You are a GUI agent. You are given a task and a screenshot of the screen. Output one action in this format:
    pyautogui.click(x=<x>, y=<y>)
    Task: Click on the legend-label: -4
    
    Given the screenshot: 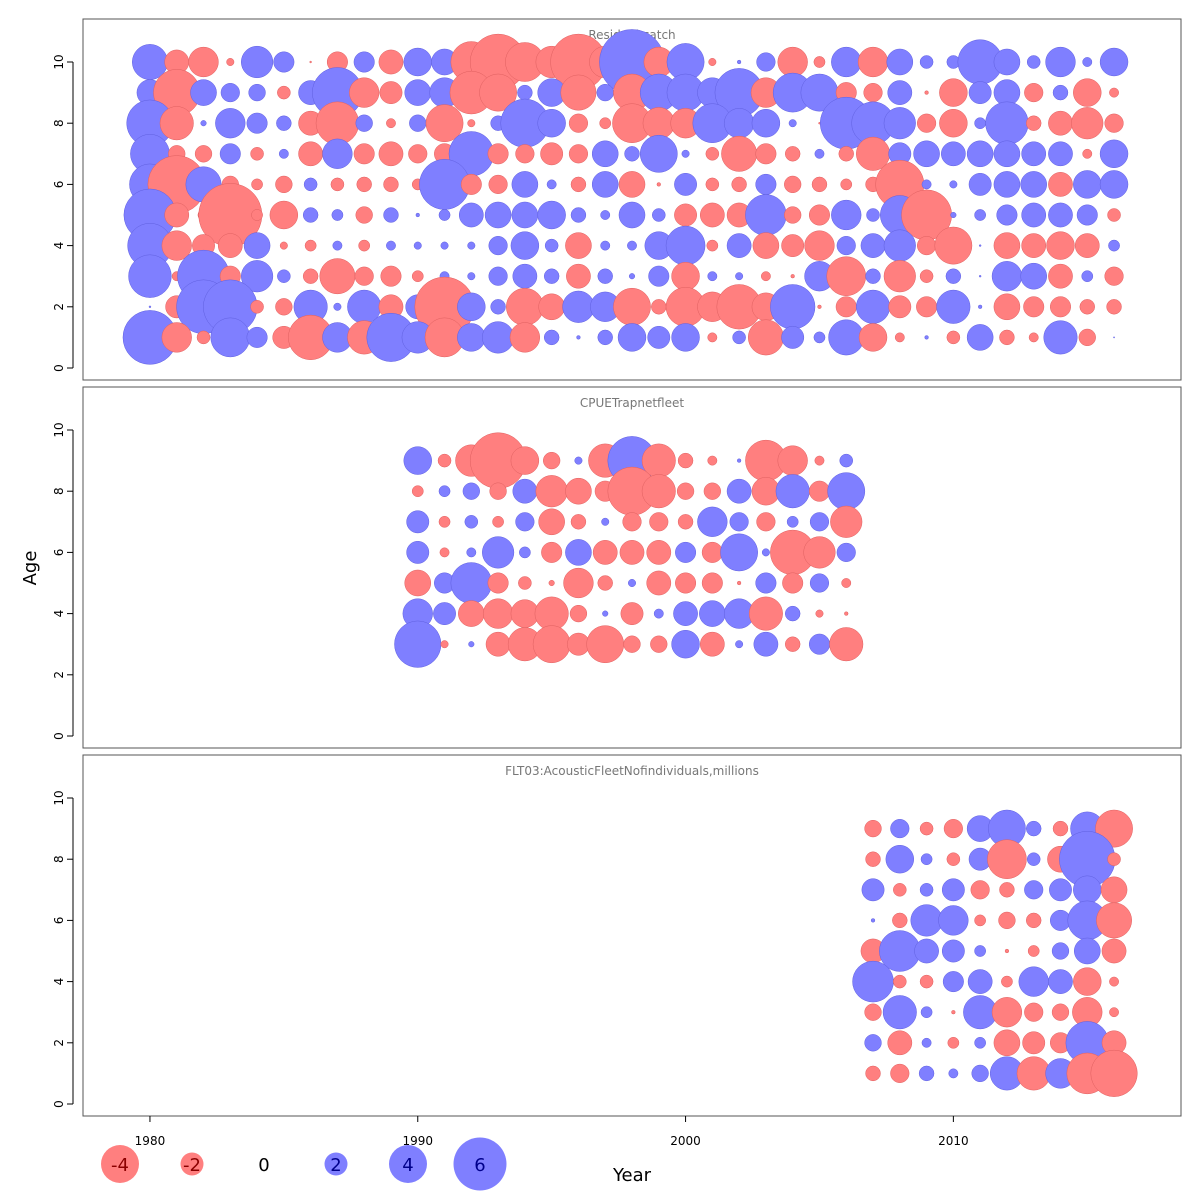 What is the action you would take?
    pyautogui.click(x=120, y=1165)
    